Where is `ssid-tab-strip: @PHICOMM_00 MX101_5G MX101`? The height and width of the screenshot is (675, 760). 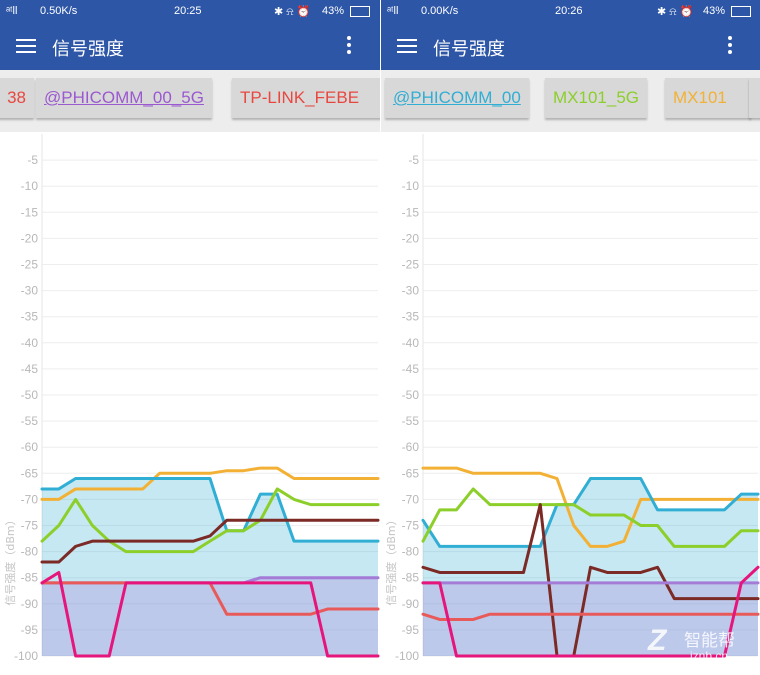
ssid-tab-strip: @PHICOMM_00 MX101_5G MX101 is located at coordinates (570, 101).